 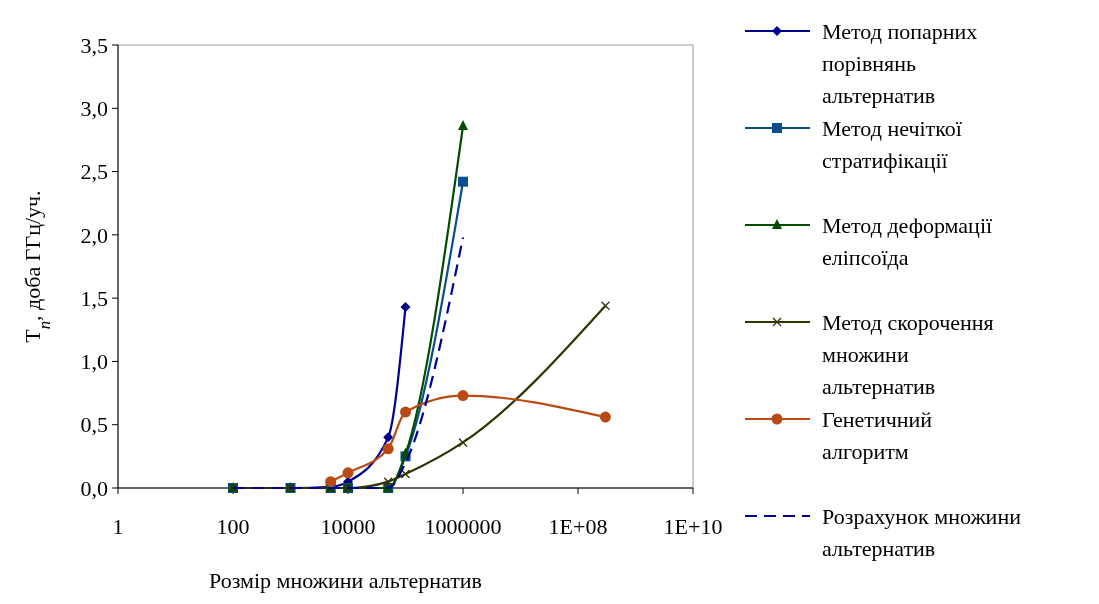 What do you see at coordinates (908, 354) in the screenshot?
I see `legend-label: Метод скорочення множини альтернатив` at bounding box center [908, 354].